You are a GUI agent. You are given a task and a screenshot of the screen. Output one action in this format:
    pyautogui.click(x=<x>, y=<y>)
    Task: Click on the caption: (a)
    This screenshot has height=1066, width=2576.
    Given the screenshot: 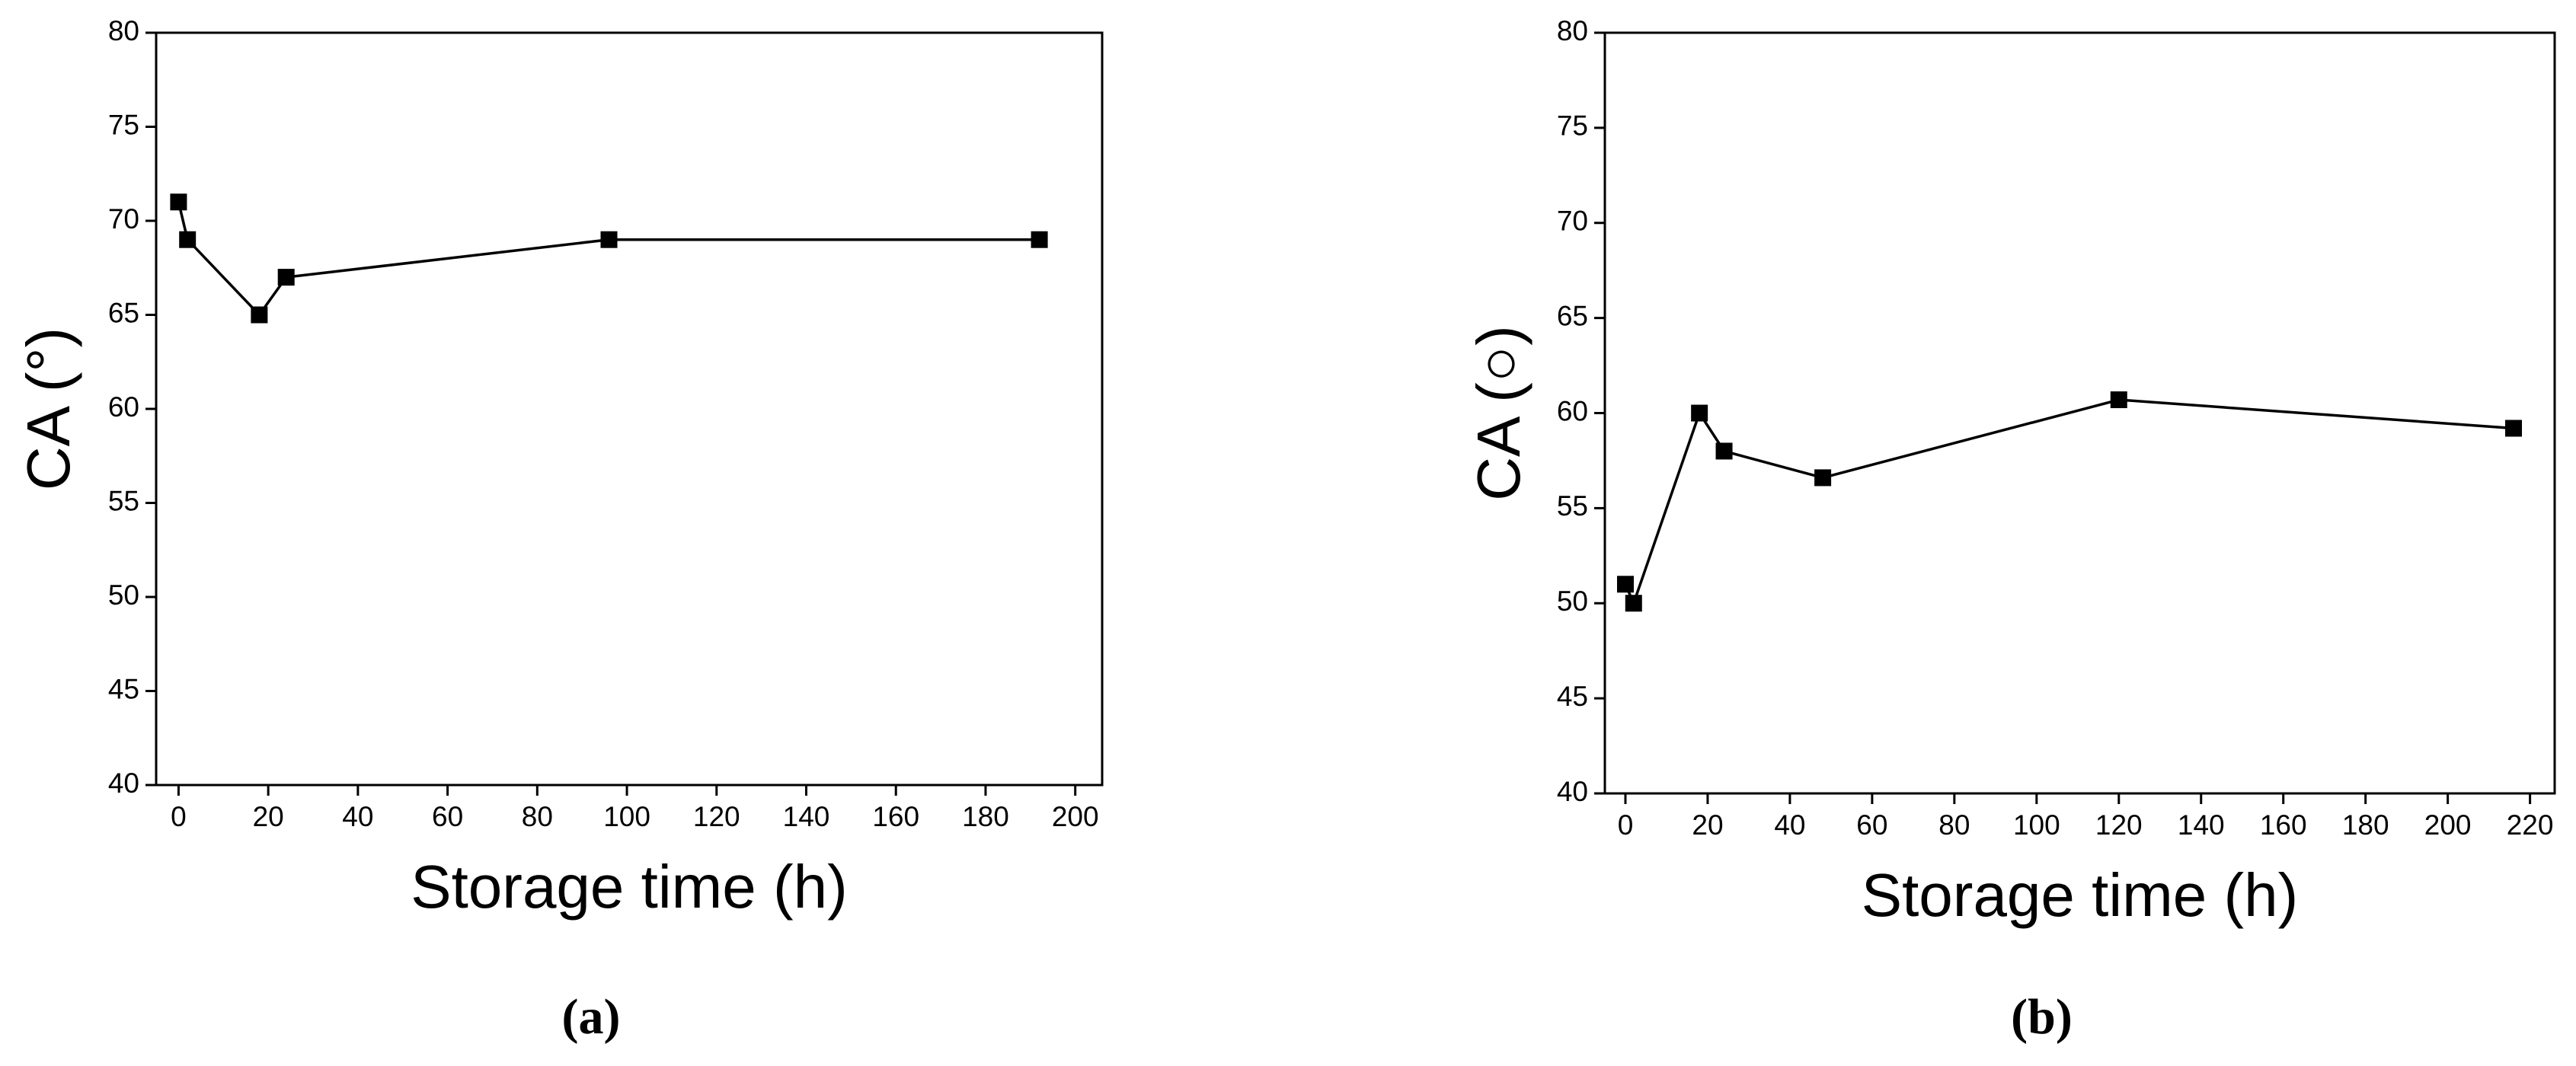 What is the action you would take?
    pyautogui.click(x=592, y=1017)
    